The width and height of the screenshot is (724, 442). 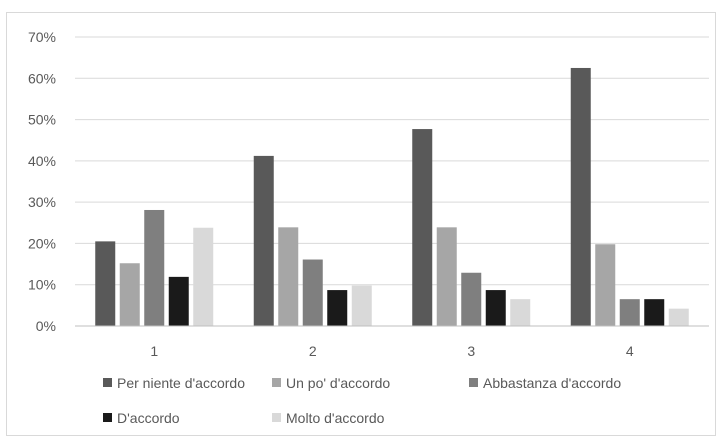 I want to click on y-tick-label: 40%, so click(x=42, y=161).